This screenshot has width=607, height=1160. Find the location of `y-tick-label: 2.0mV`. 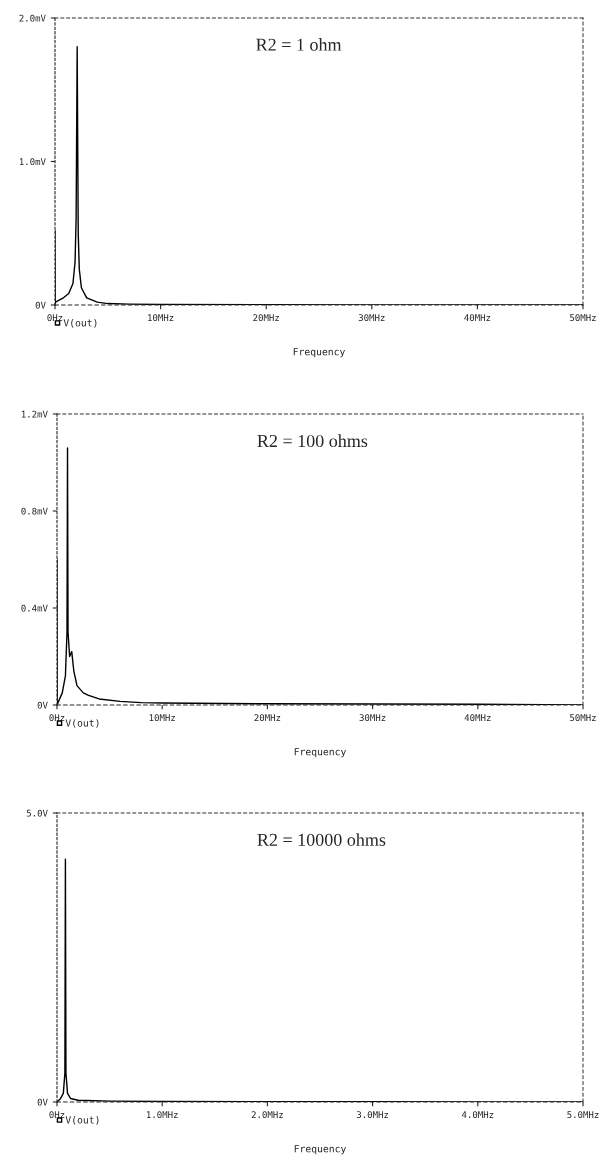

y-tick-label: 2.0mV is located at coordinates (32, 18).